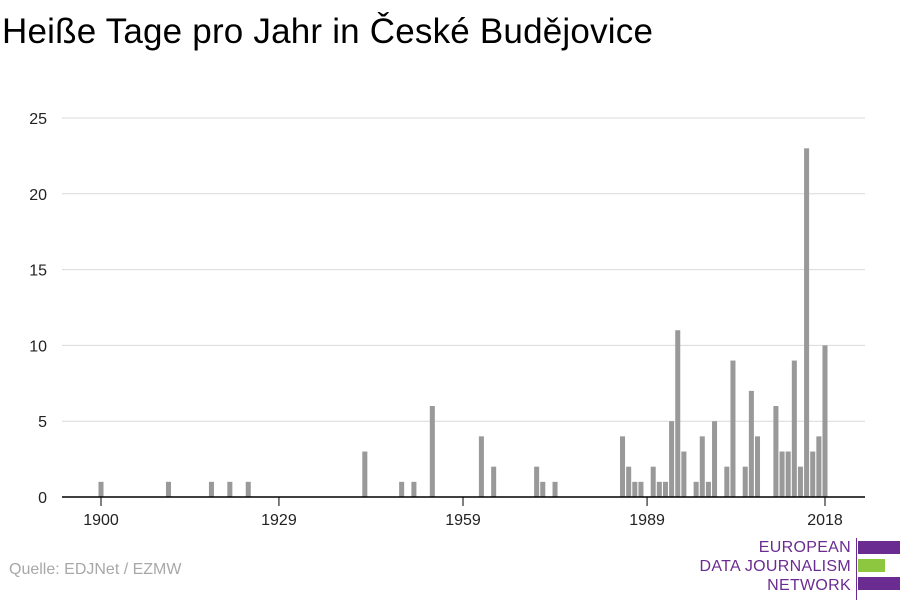 The width and height of the screenshot is (900, 600). I want to click on edjnet-logo: EUROPEAN DATA JOURNALISM NETWORK, so click(800, 569).